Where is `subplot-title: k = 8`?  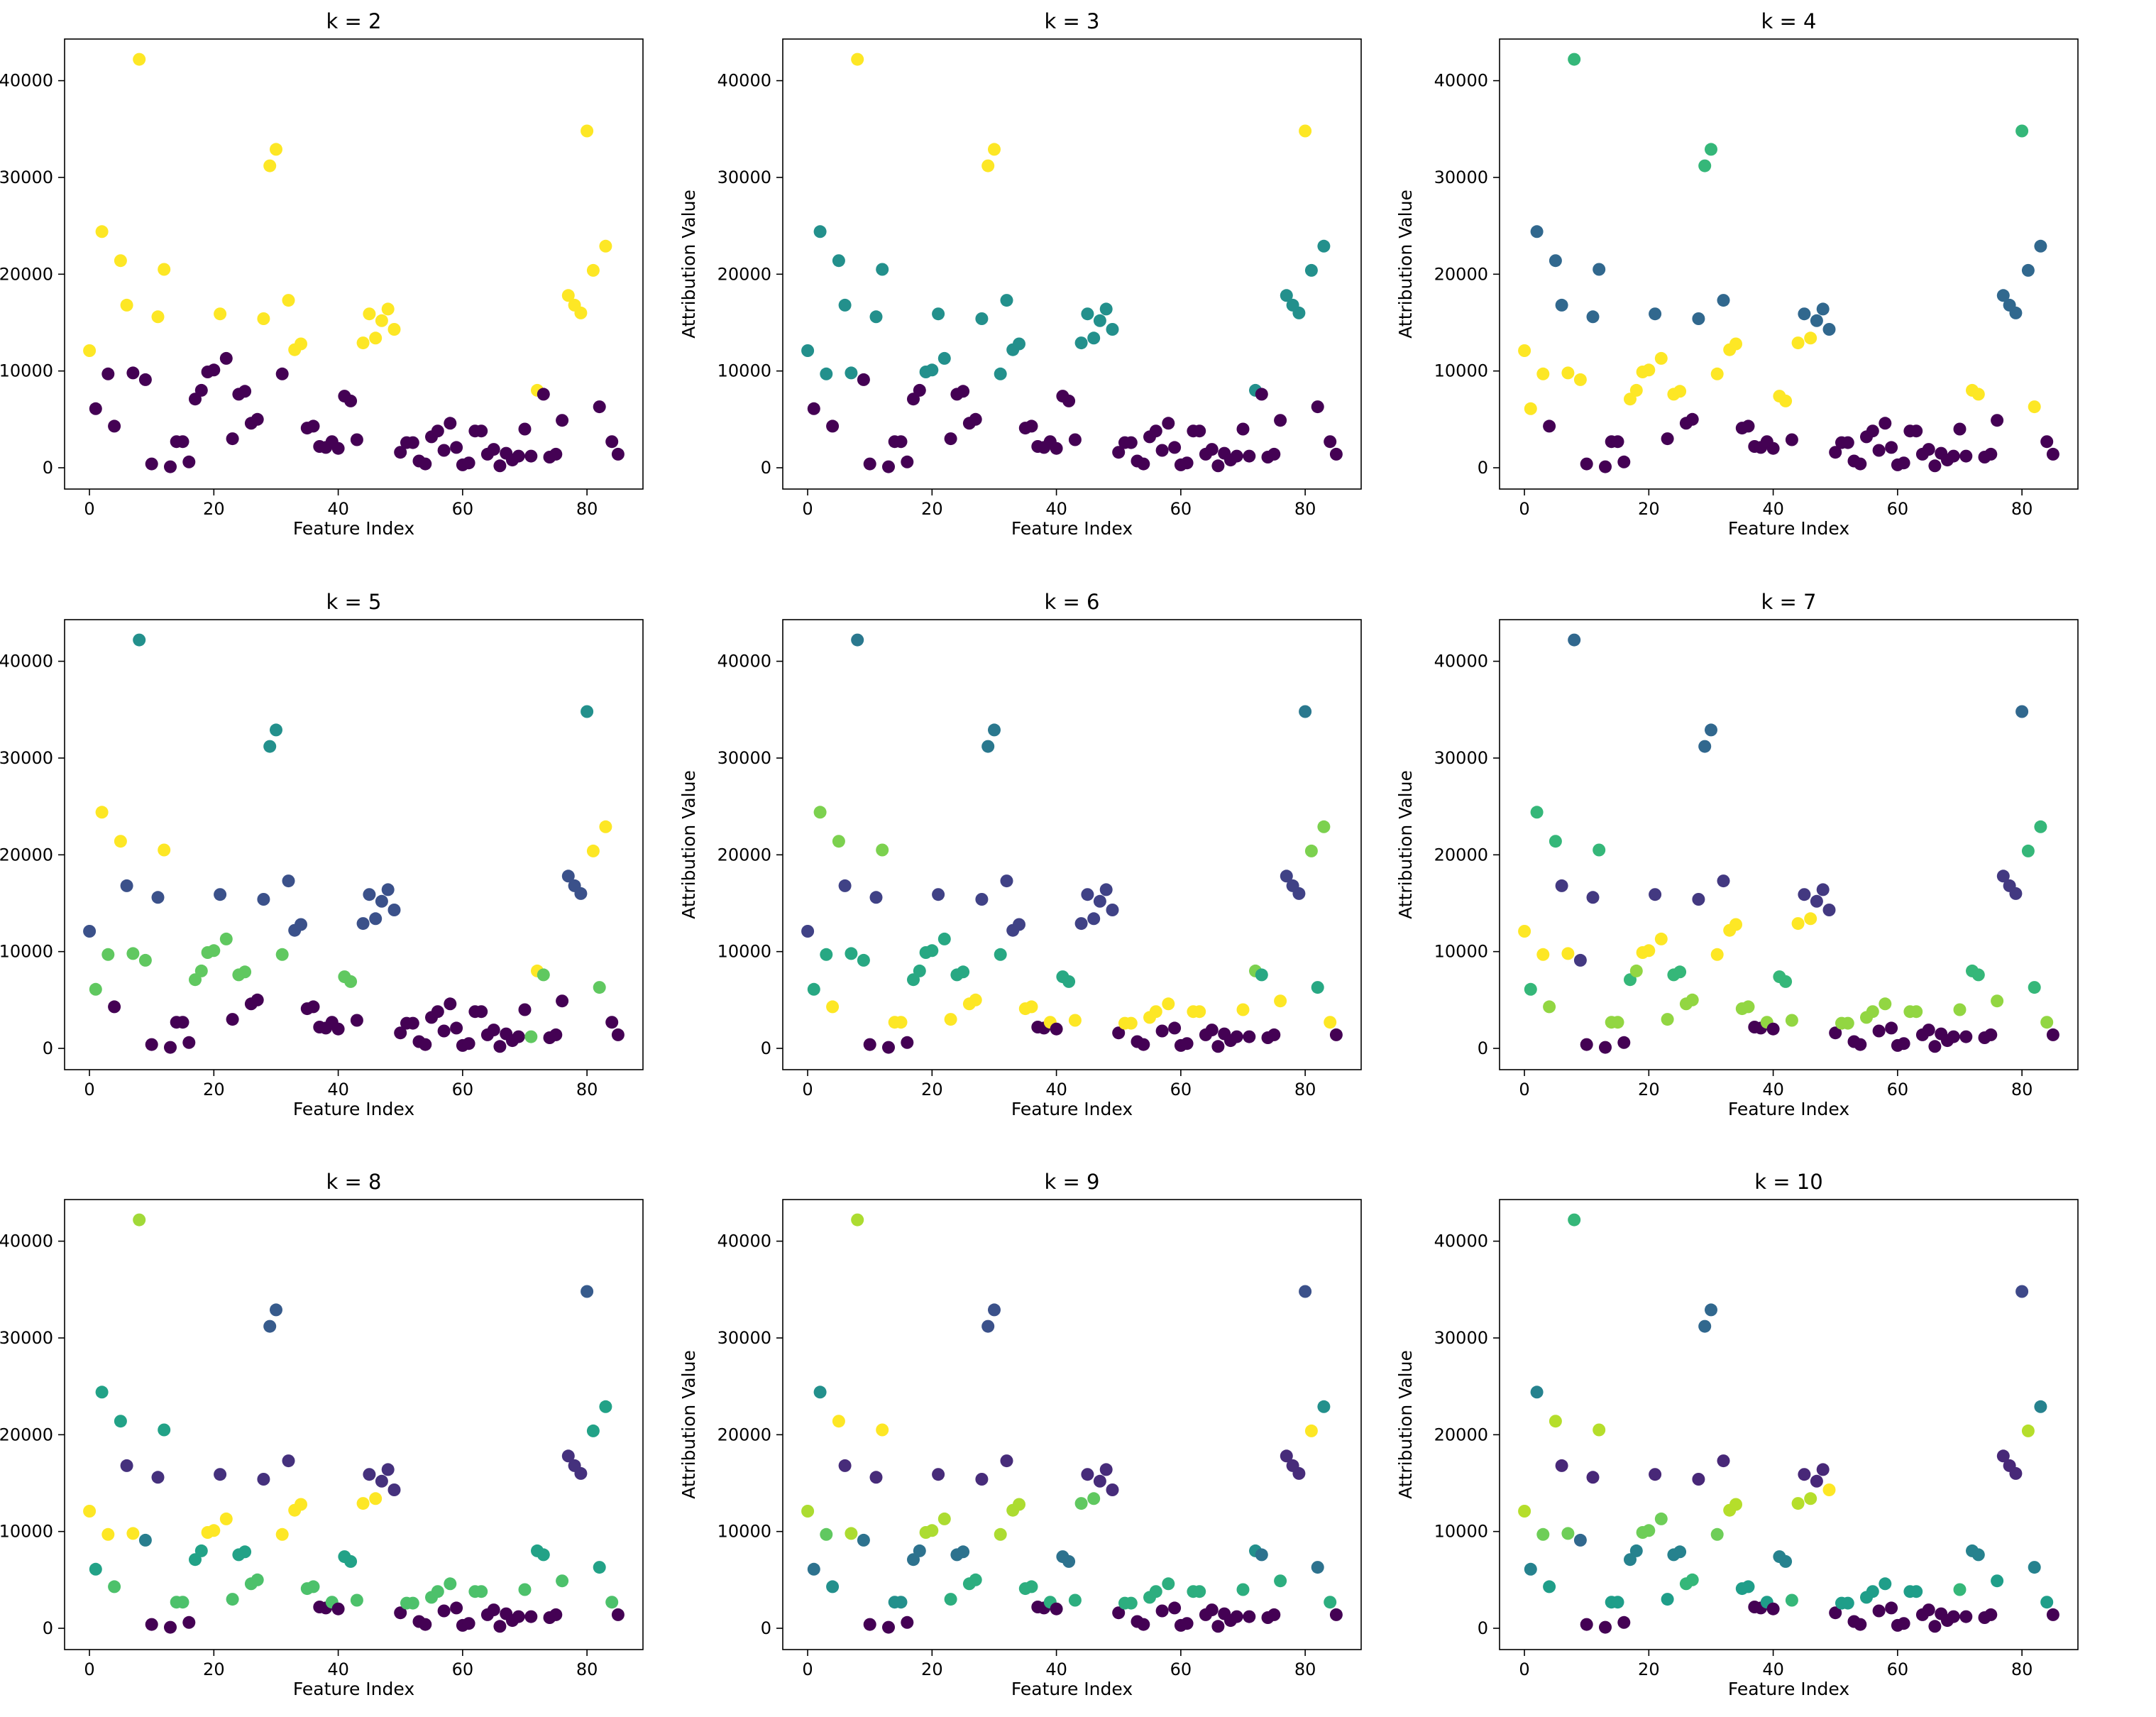 subplot-title: k = 8 is located at coordinates (354, 1182).